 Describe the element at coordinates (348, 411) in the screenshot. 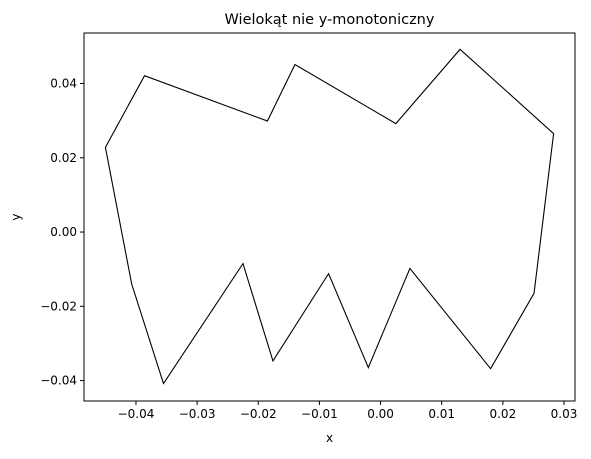

I see `x-axis-ticks: −0.04 −0.03 −0.02 −0.01 0.00 0.01 0.02 0.03` at that location.